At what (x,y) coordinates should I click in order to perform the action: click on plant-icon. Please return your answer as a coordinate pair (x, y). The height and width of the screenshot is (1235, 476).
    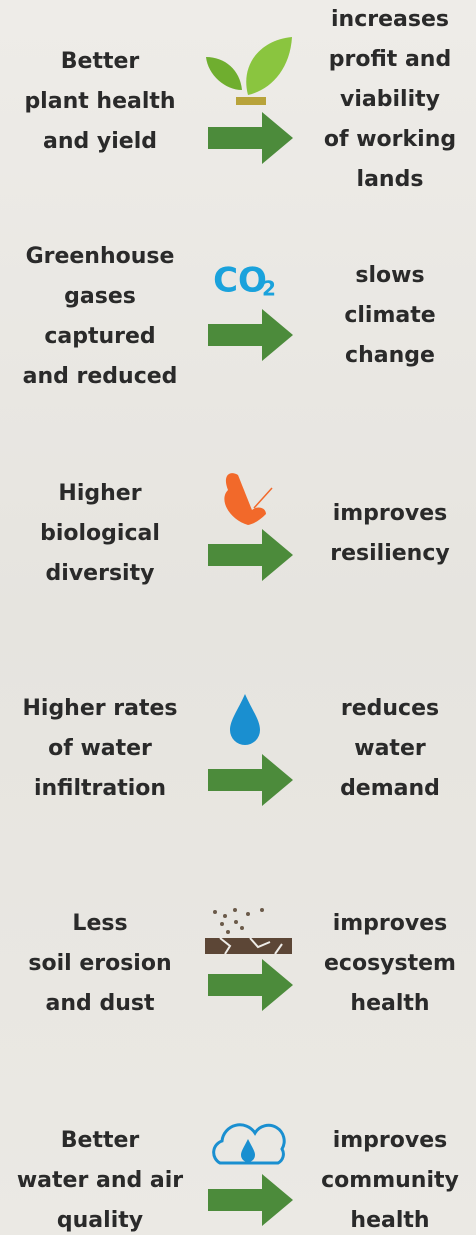
    Looking at the image, I should click on (249, 71).